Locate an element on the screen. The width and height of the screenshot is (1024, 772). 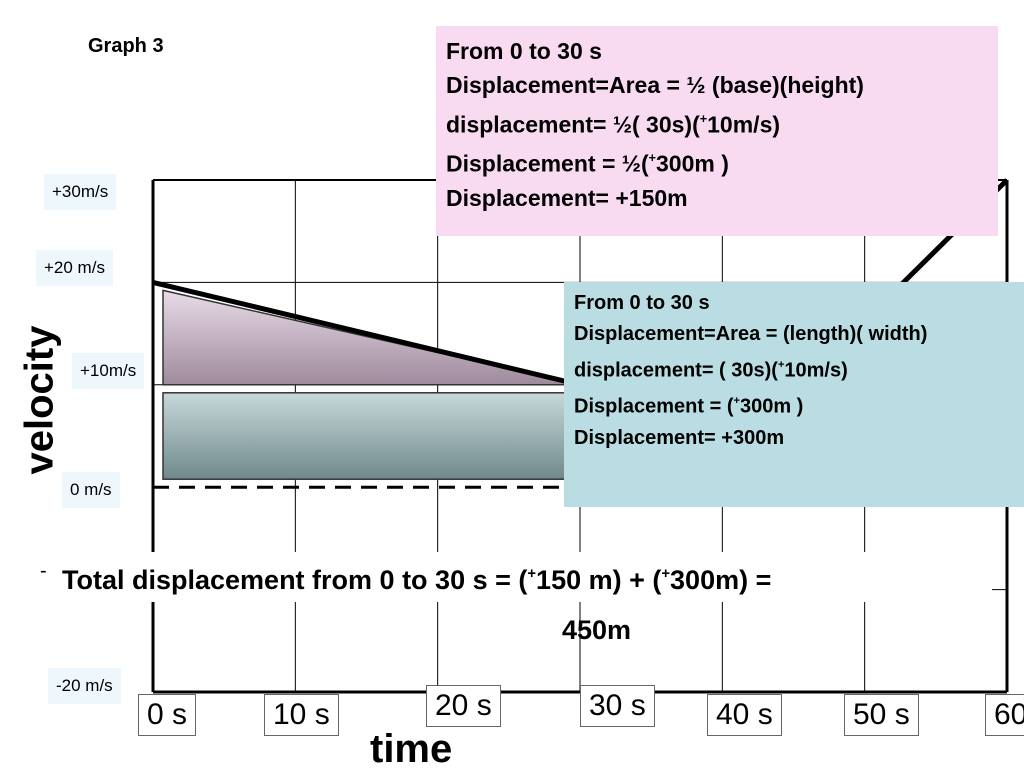
x-tick-label: 20 s is located at coordinates (463, 706).